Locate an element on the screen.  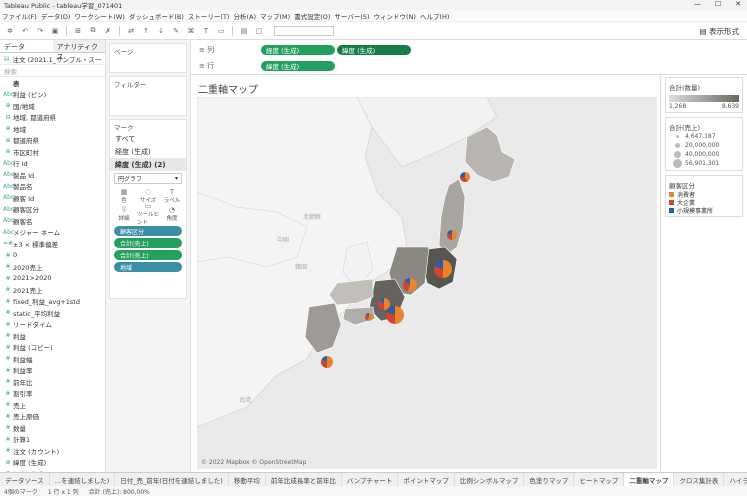
field-item: # 利益幅 is located at coordinates (54, 359).